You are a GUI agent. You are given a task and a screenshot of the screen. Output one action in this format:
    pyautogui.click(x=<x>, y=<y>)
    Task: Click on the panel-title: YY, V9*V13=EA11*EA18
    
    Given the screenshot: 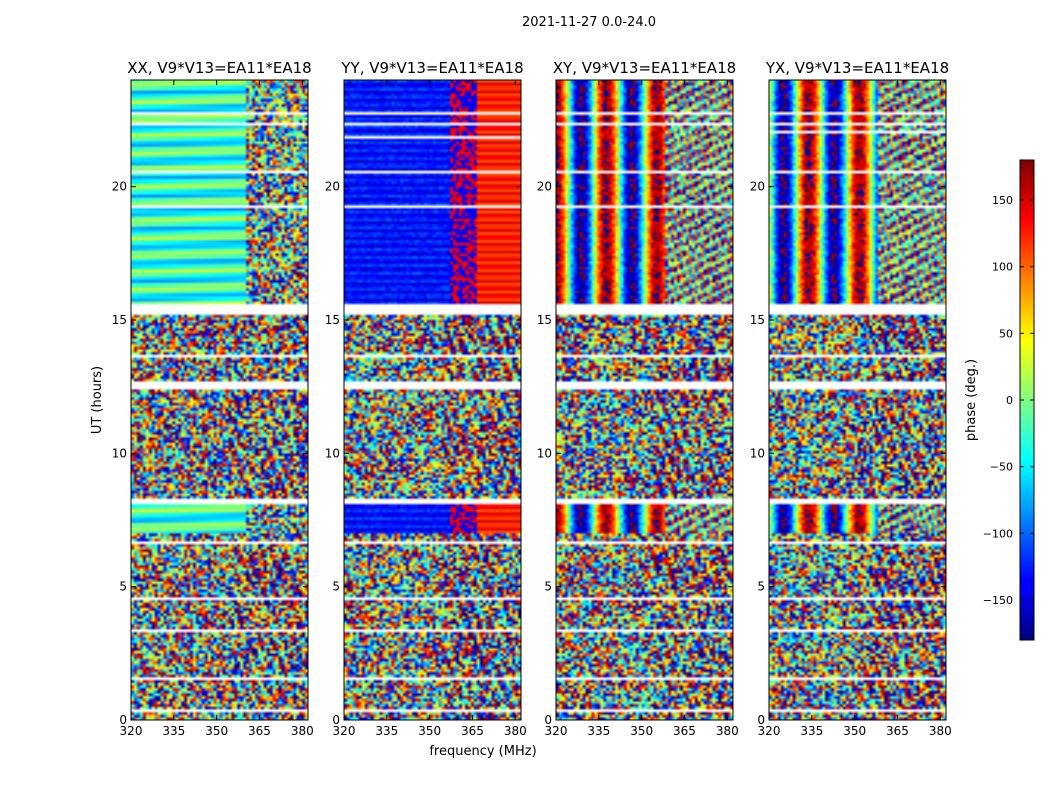 What is the action you would take?
    pyautogui.click(x=431, y=68)
    